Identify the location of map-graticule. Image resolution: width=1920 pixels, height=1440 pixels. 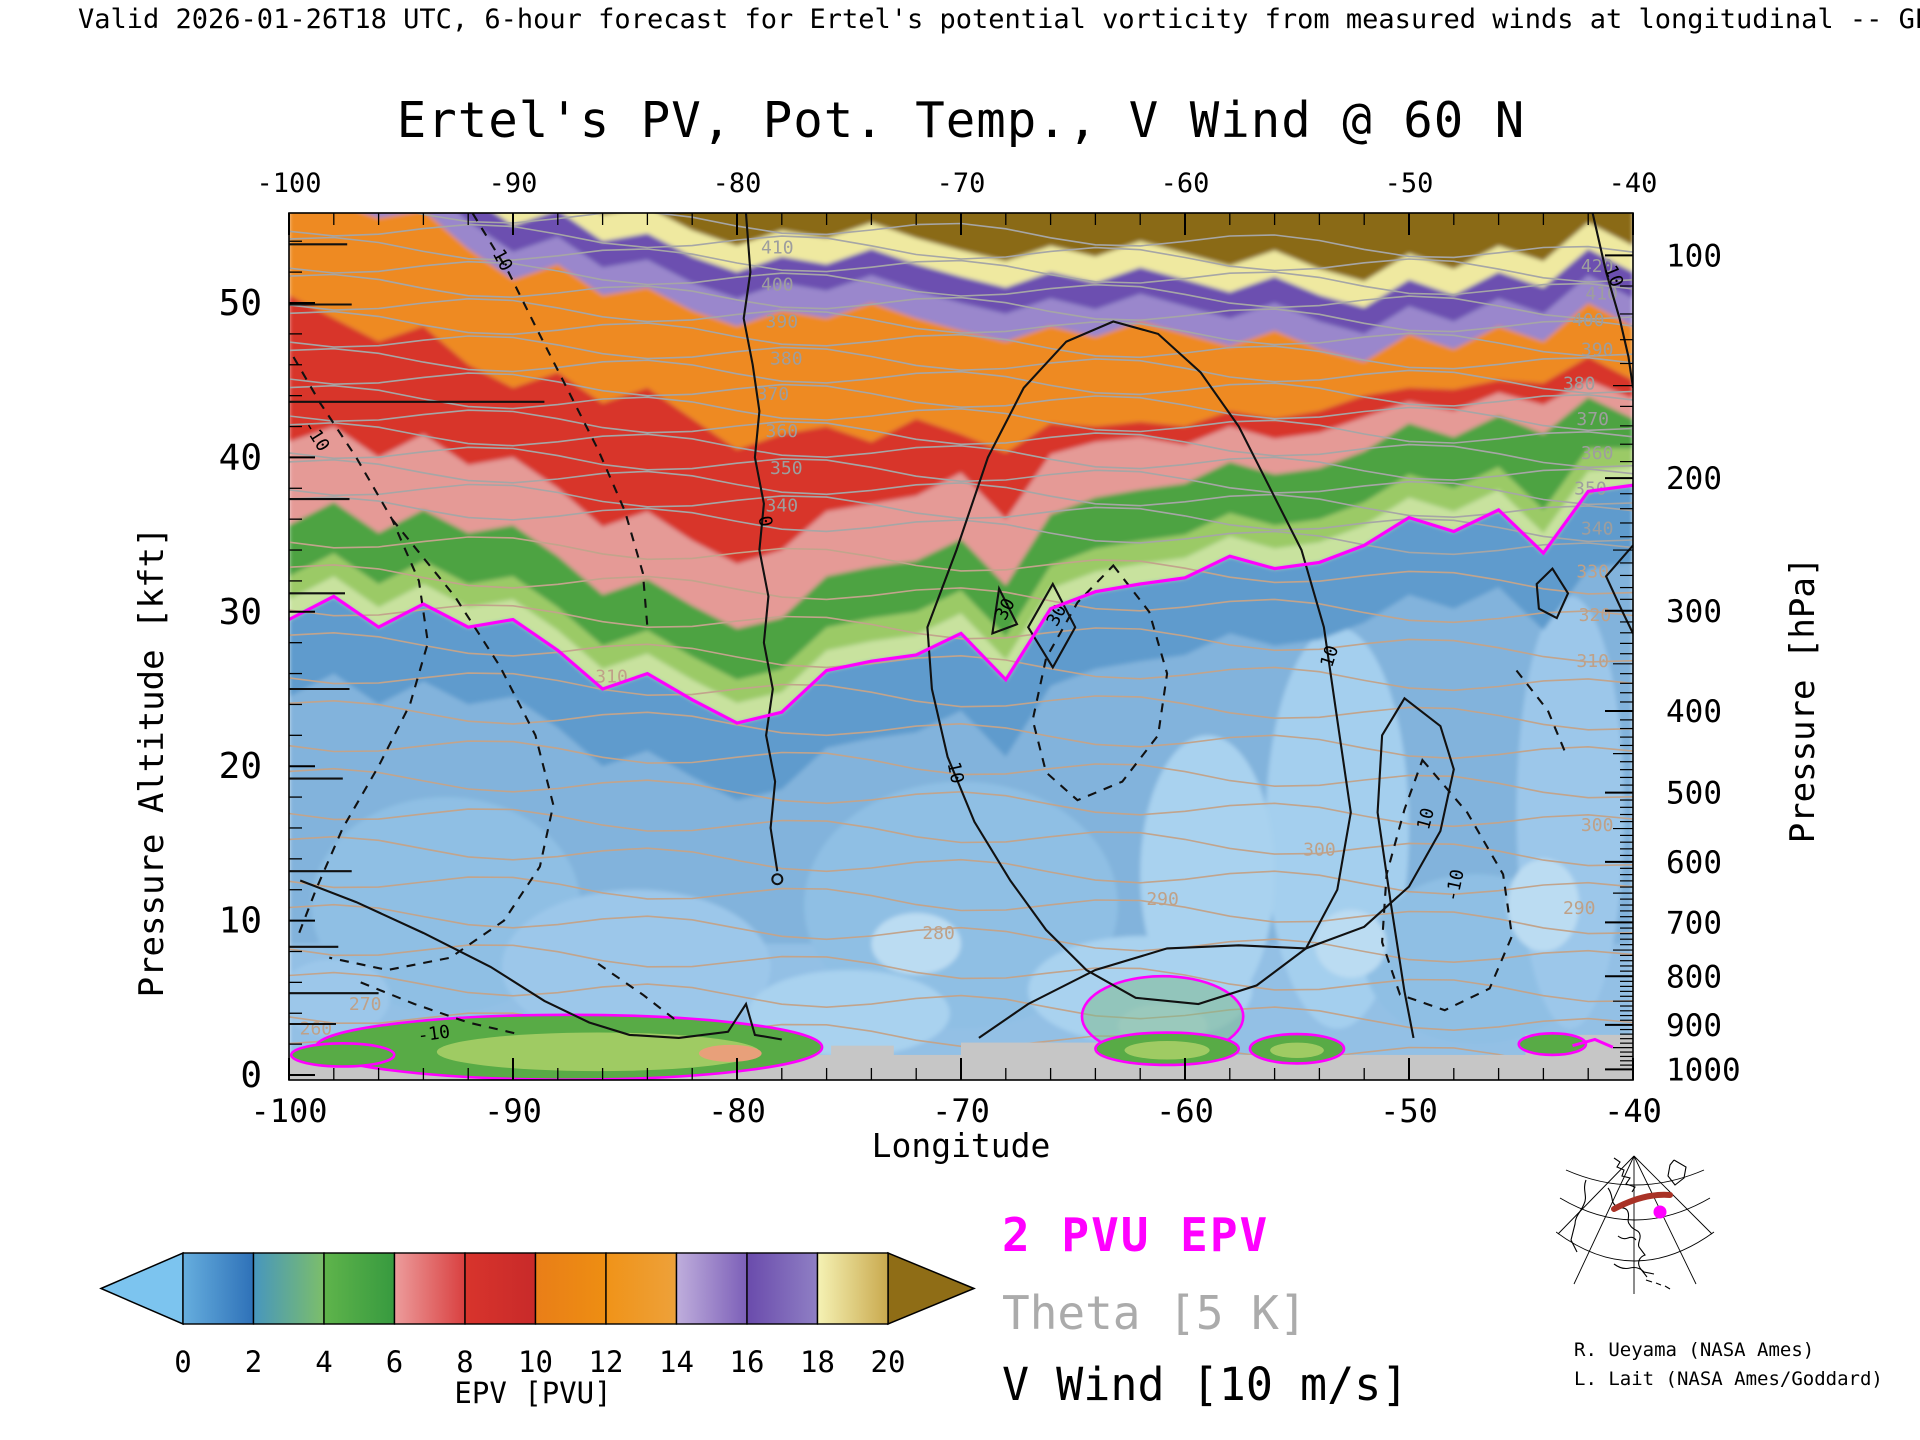
(1635, 1224).